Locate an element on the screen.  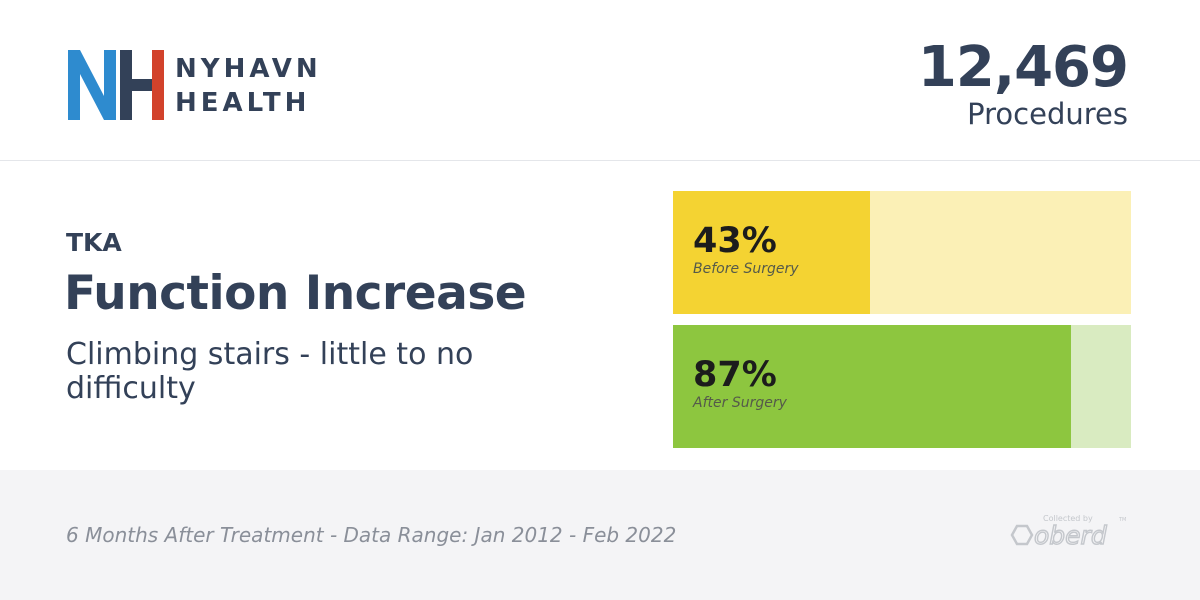
procedure-count-value: 12,469 is located at coordinates (1023, 67).